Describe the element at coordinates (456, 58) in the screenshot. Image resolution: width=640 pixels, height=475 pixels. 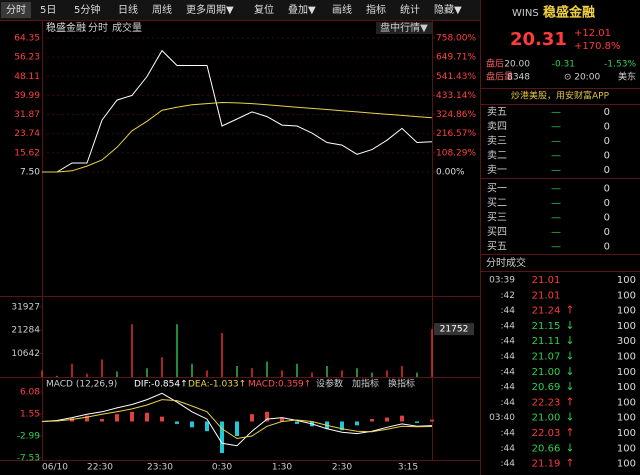
I see `y2-tick-label: 649.71%` at that location.